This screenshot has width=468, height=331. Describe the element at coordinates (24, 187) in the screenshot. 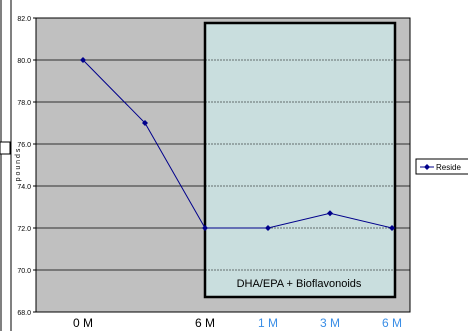

I see `y-tick-label: 74.0` at that location.